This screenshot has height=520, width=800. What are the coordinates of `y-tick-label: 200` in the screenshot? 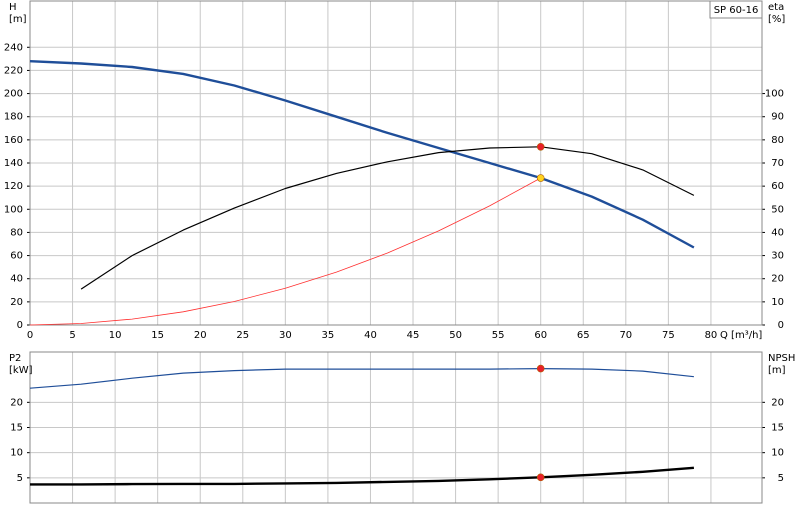 It's located at (13, 94).